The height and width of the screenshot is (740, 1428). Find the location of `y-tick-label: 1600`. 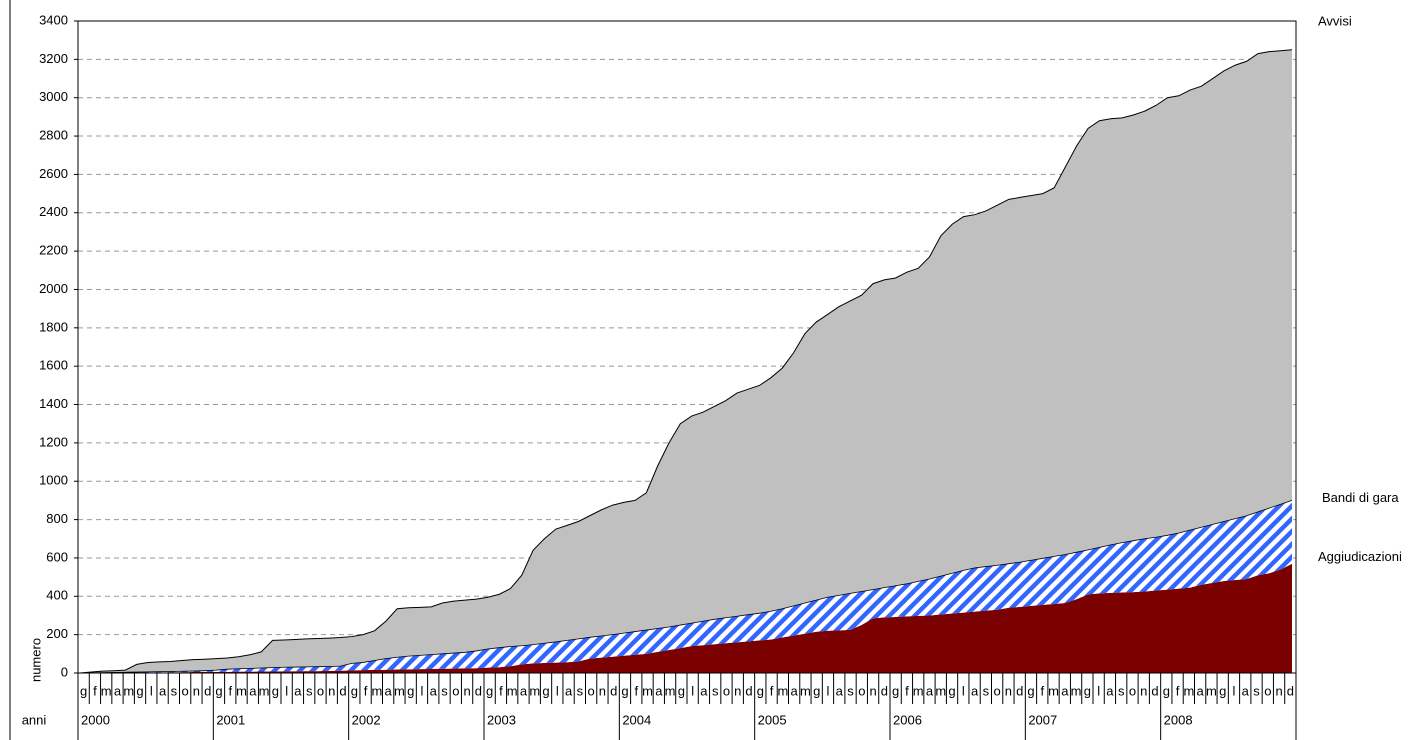

y-tick-label: 1600 is located at coordinates (53, 365).